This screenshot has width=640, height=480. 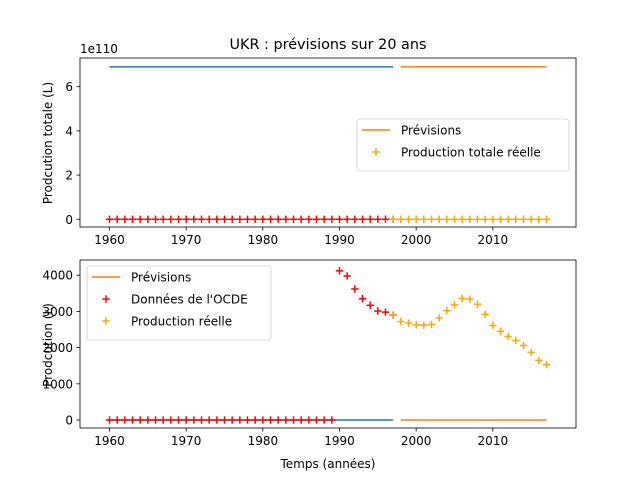 I want to click on y-tick-label: 2000, so click(x=57, y=348).